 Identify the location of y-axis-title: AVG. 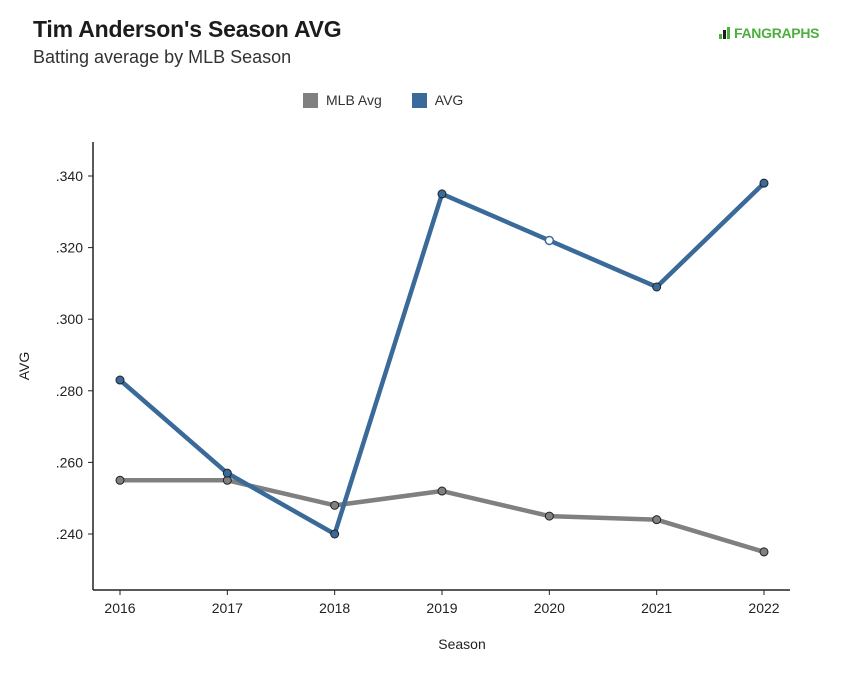
(24, 366).